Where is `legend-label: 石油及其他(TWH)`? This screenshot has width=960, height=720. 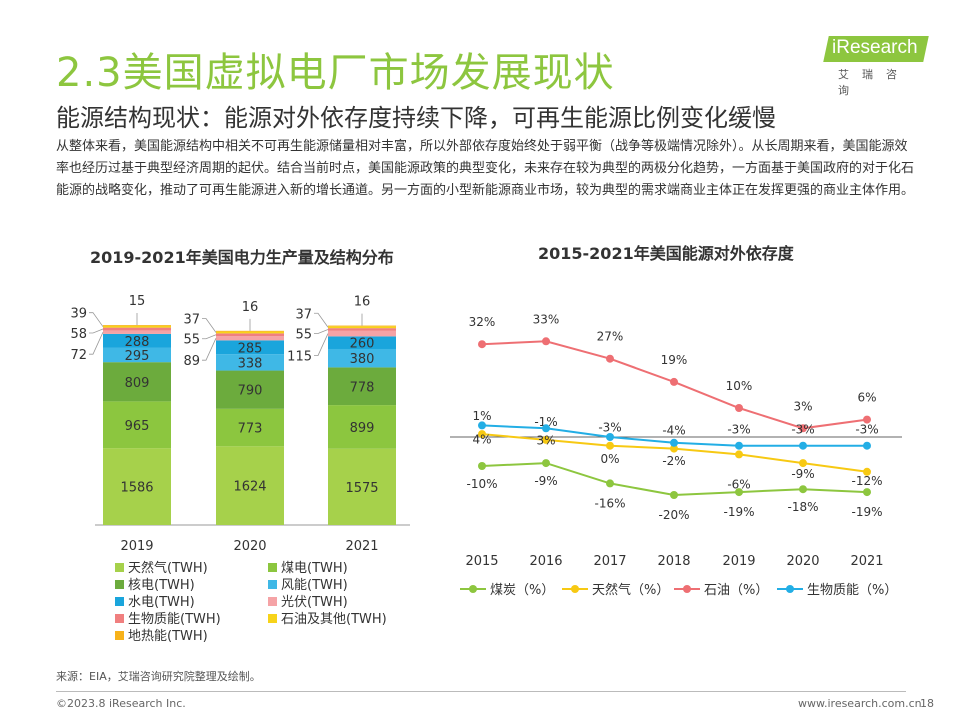
legend-label: 石油及其他(TWH) is located at coordinates (334, 619).